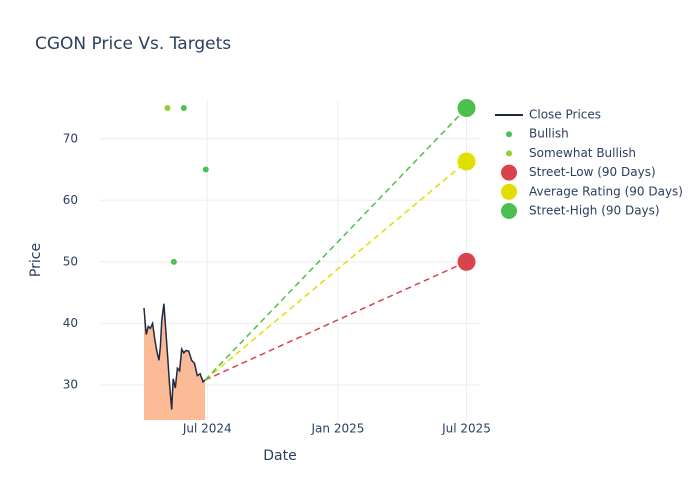  Describe the element at coordinates (582, 153) in the screenshot. I see `legend-label: Somewhat Bullish` at that location.